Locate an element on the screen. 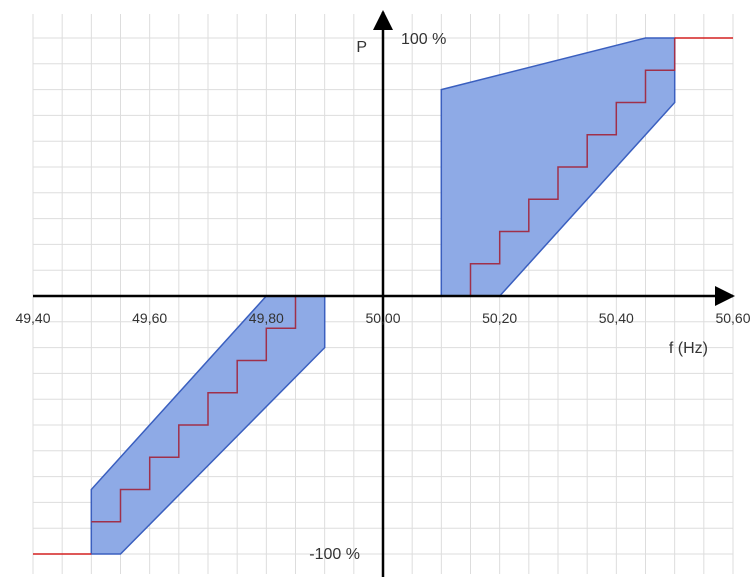 Image resolution: width=752 pixels, height=577 pixels. x-tick-labels: 49,40 49,60 49,80 50,00 50,20 50,40 50,60 is located at coordinates (382, 318).